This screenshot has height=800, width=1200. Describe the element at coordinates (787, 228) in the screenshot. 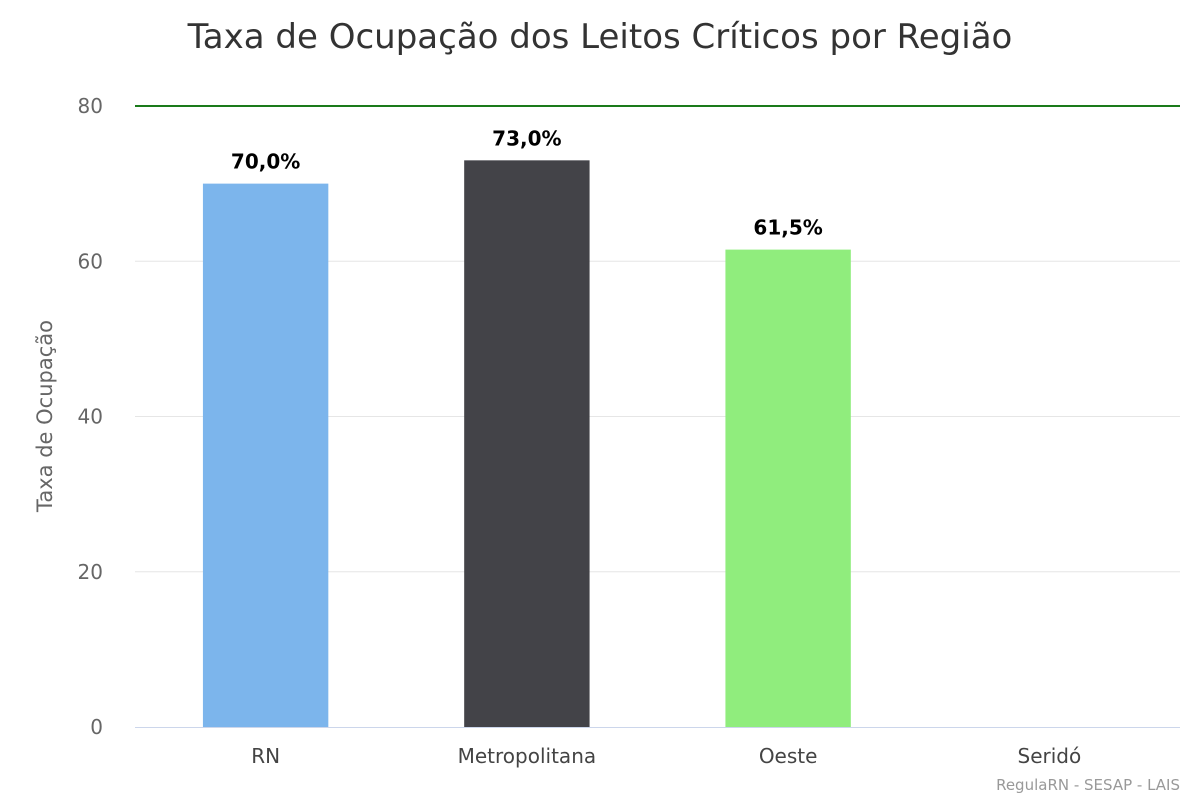

I see `data-label: 61,5%` at that location.